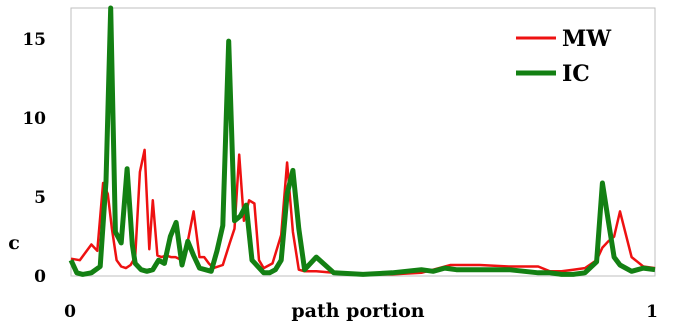 The height and width of the screenshot is (325, 677). What do you see at coordinates (652, 312) in the screenshot?
I see `x-tick-label-1: 1` at bounding box center [652, 312].